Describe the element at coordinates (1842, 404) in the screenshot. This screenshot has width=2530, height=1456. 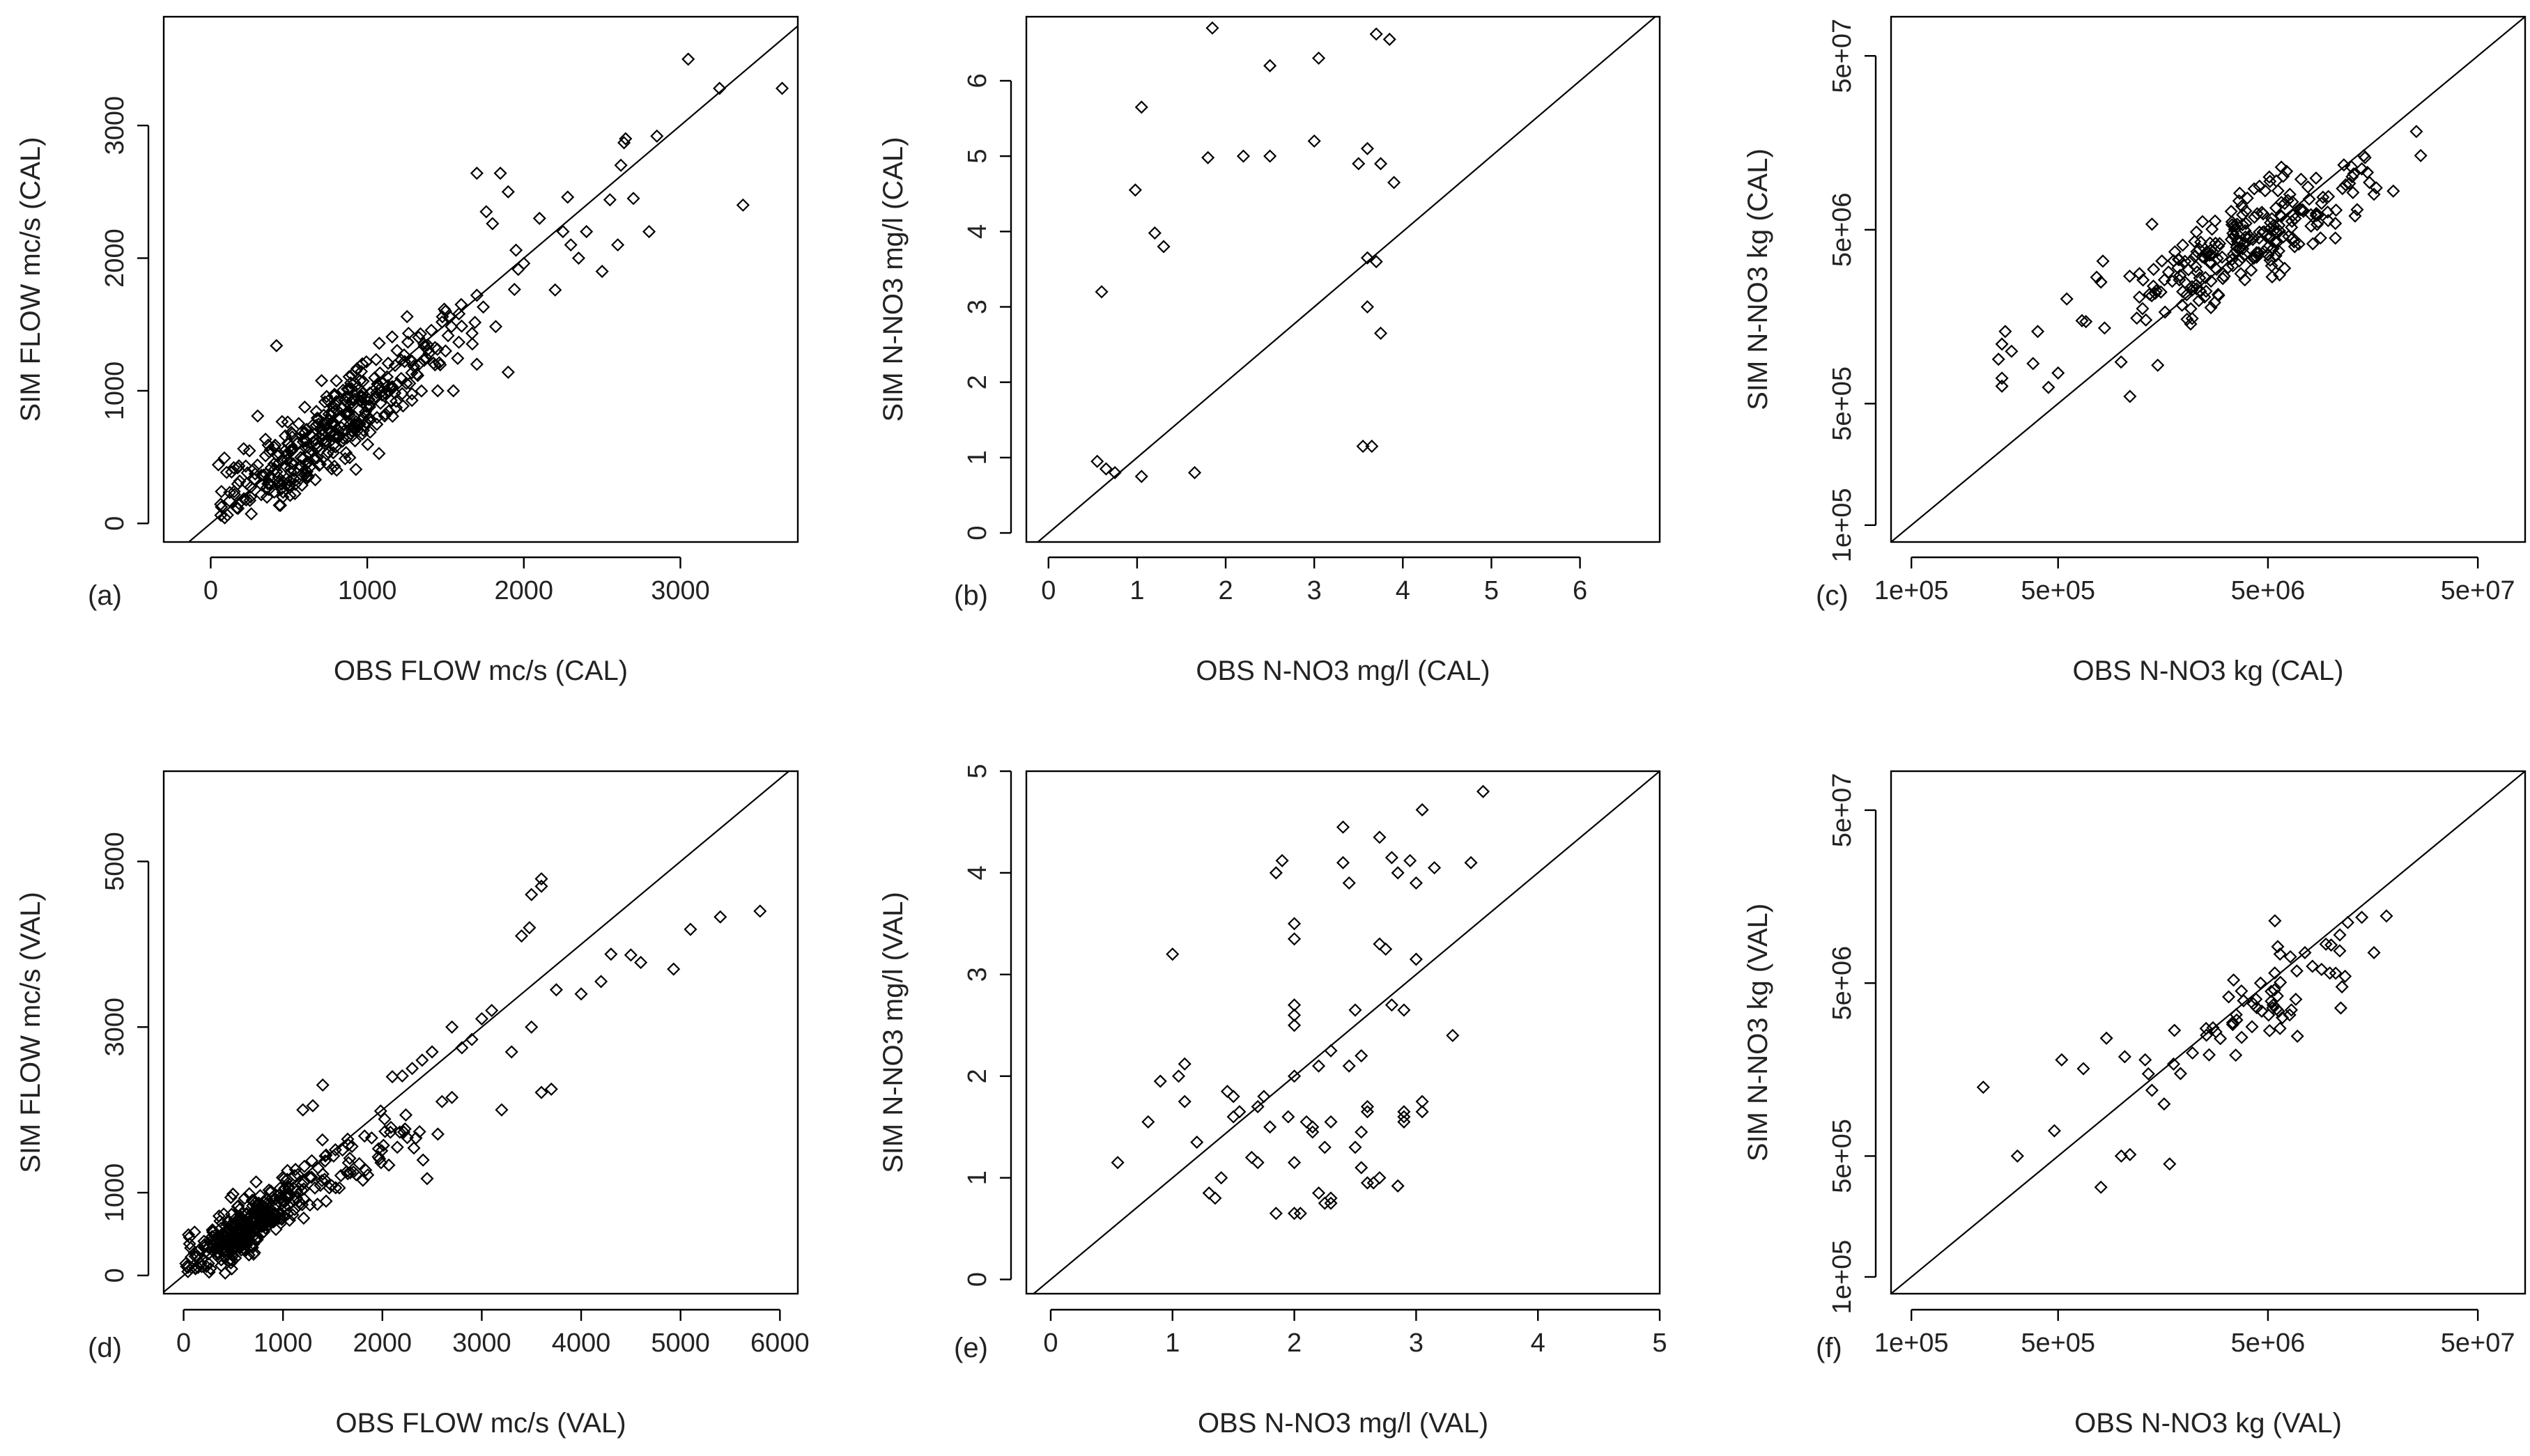
I see `panel-3-y-tick-label: 5e+05` at that location.